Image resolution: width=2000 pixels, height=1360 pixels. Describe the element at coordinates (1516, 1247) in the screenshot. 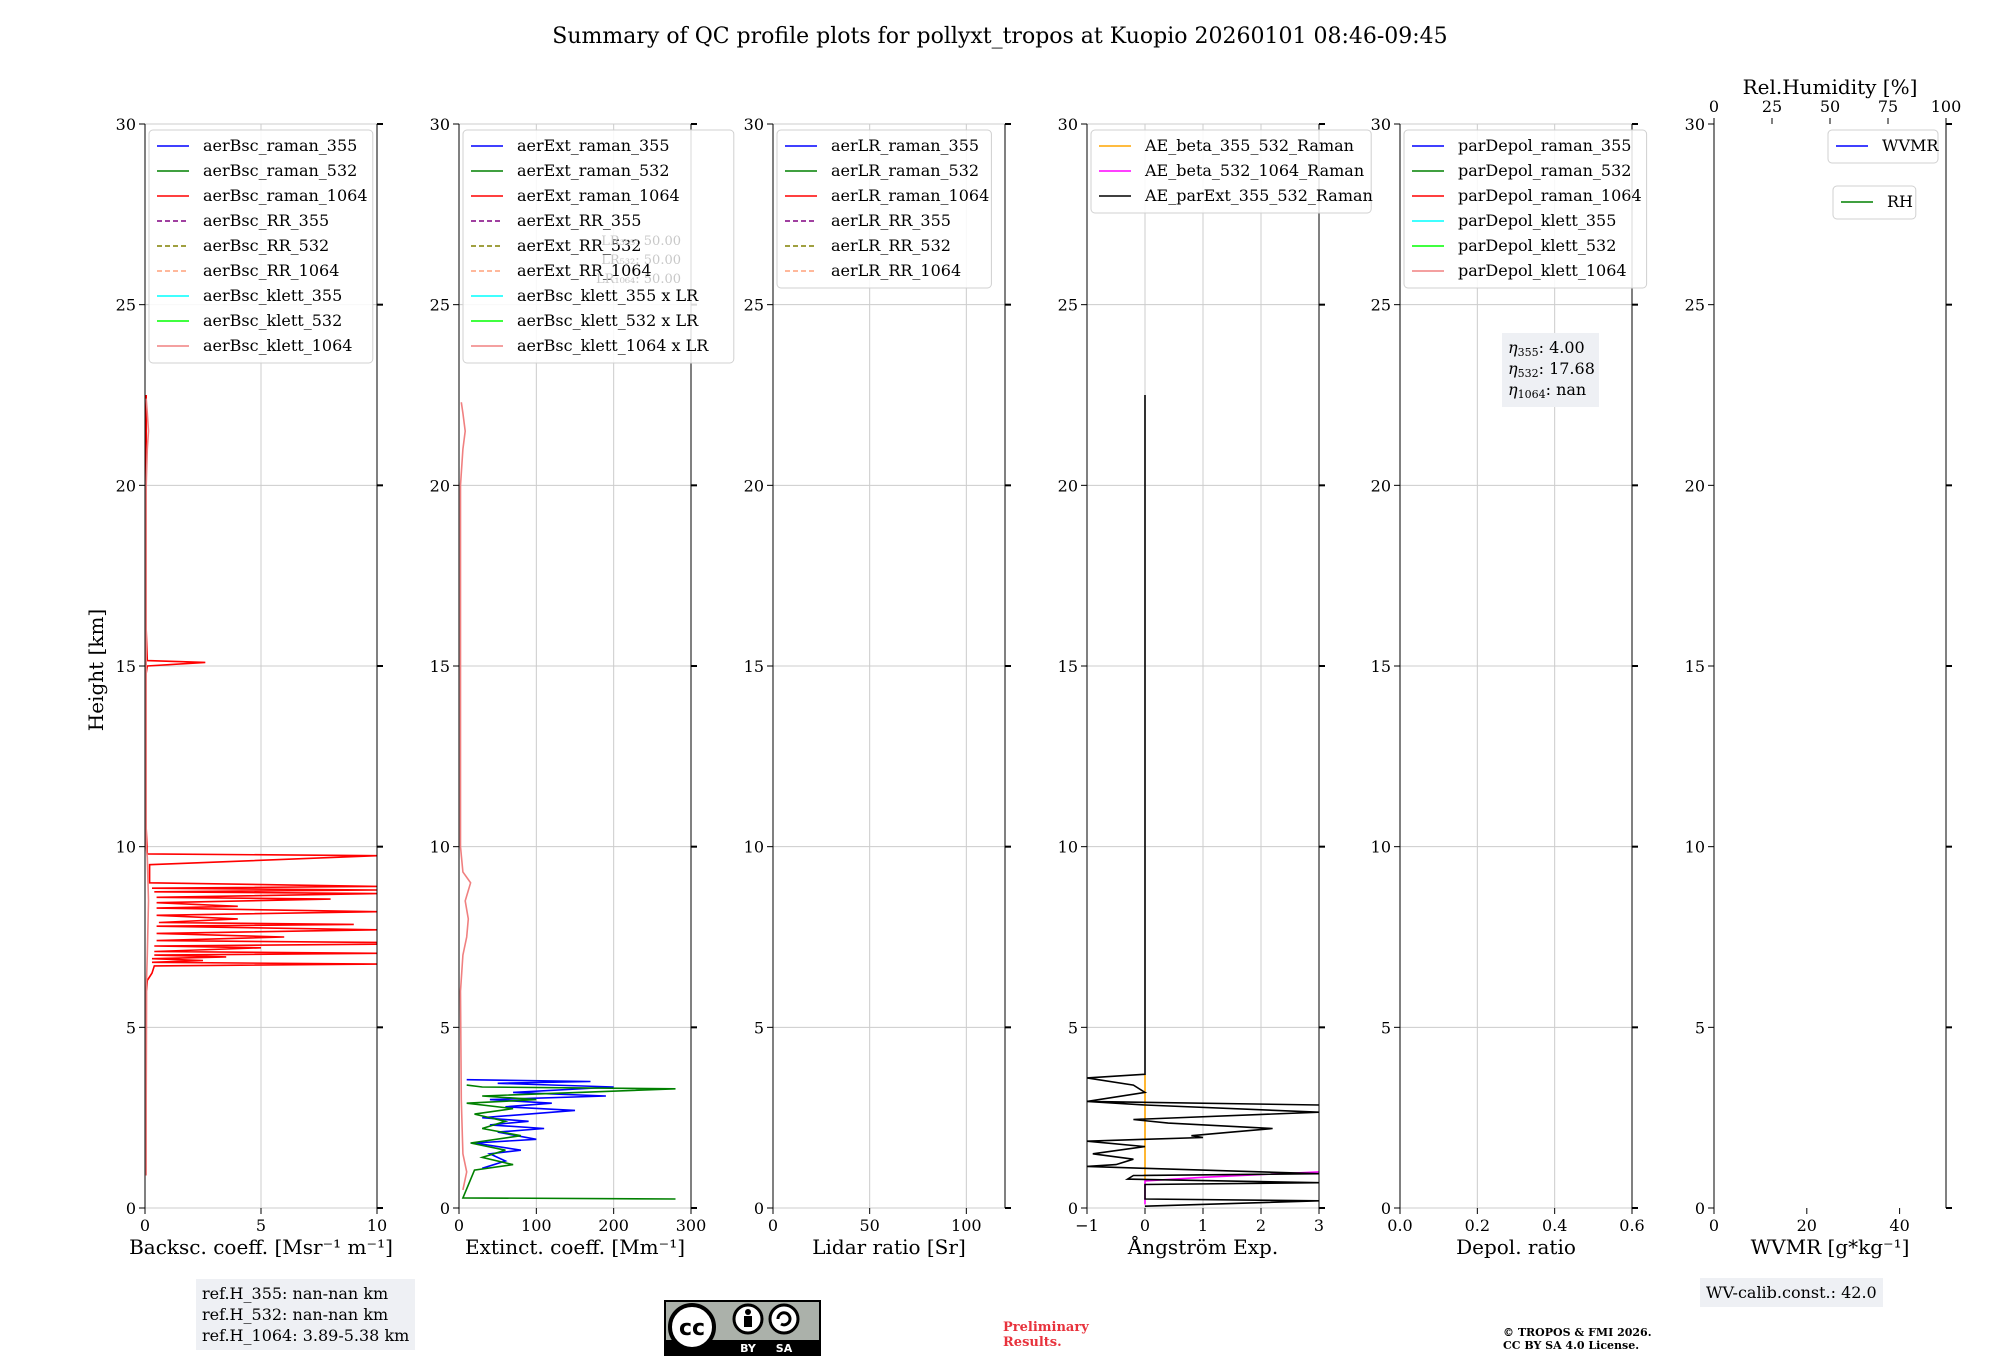

I see `x-axis-label: Depol. ratio` at that location.